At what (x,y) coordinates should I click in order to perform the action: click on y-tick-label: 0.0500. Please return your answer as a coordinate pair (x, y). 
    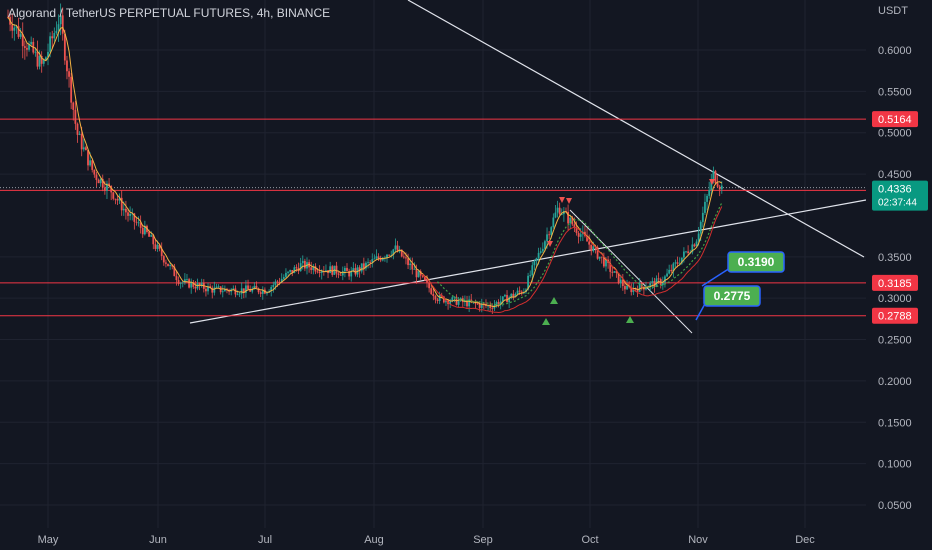
    Looking at the image, I should click on (895, 506).